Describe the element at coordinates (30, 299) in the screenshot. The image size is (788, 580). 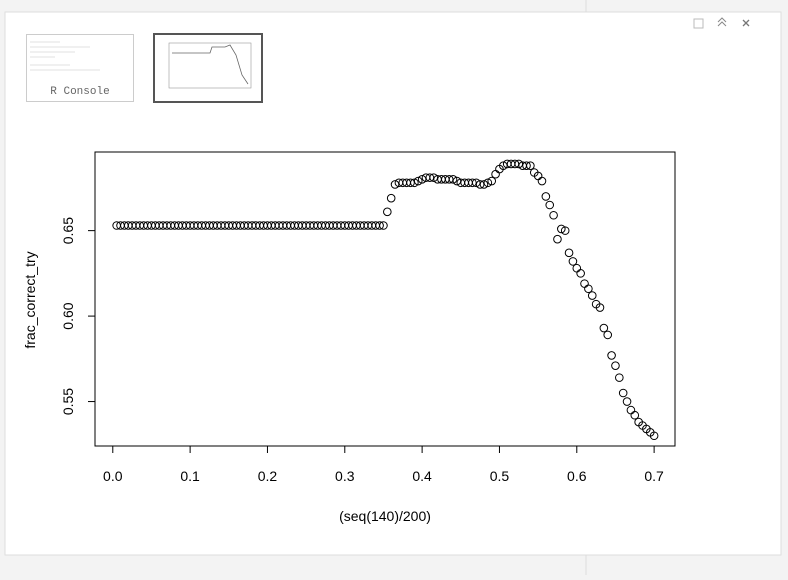
I see `y-axis-title: frac_correct_try` at that location.